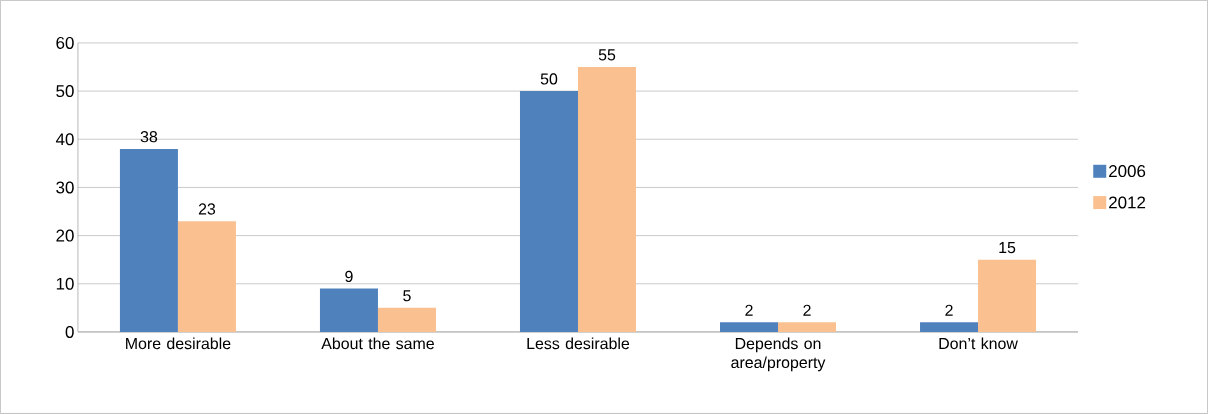  I want to click on x-tick-label: More desirable, so click(178, 343).